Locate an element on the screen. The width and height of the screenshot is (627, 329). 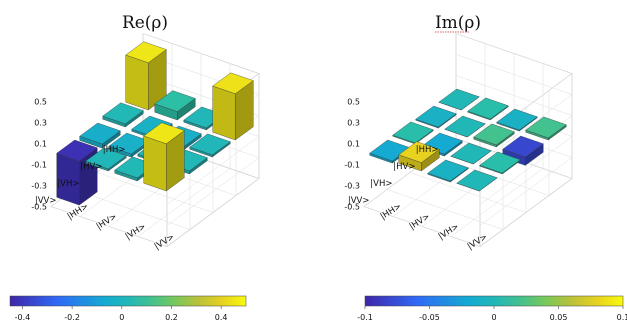
colorbar-tick-label: 0.05 is located at coordinates (559, 317).